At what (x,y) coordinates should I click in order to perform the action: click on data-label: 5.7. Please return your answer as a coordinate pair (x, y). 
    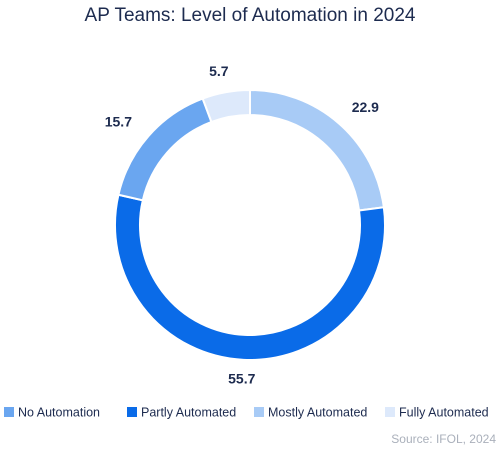
    Looking at the image, I should click on (219, 71).